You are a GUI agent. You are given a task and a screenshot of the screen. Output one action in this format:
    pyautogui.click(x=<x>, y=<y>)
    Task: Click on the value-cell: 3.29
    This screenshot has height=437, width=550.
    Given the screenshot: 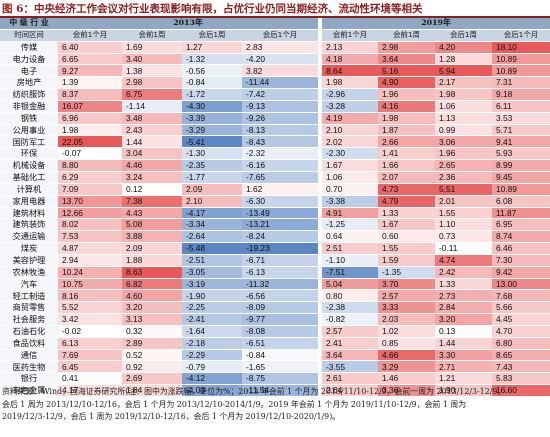 What is the action you would take?
    pyautogui.click(x=406, y=367)
    